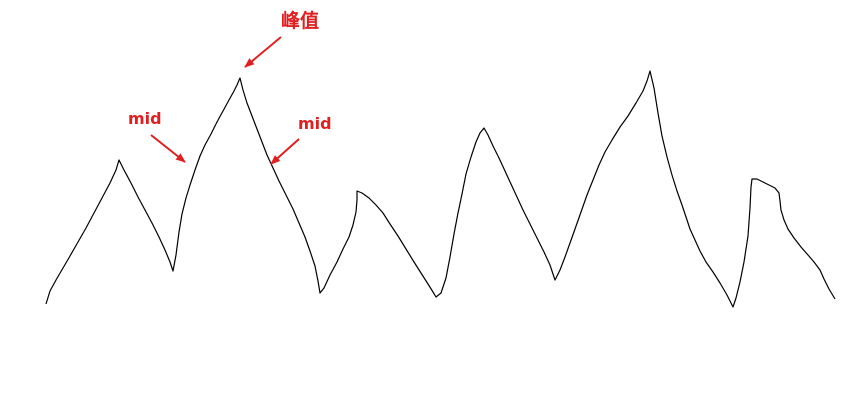  What do you see at coordinates (300, 20) in the screenshot?
I see `peak-label: 峰值` at bounding box center [300, 20].